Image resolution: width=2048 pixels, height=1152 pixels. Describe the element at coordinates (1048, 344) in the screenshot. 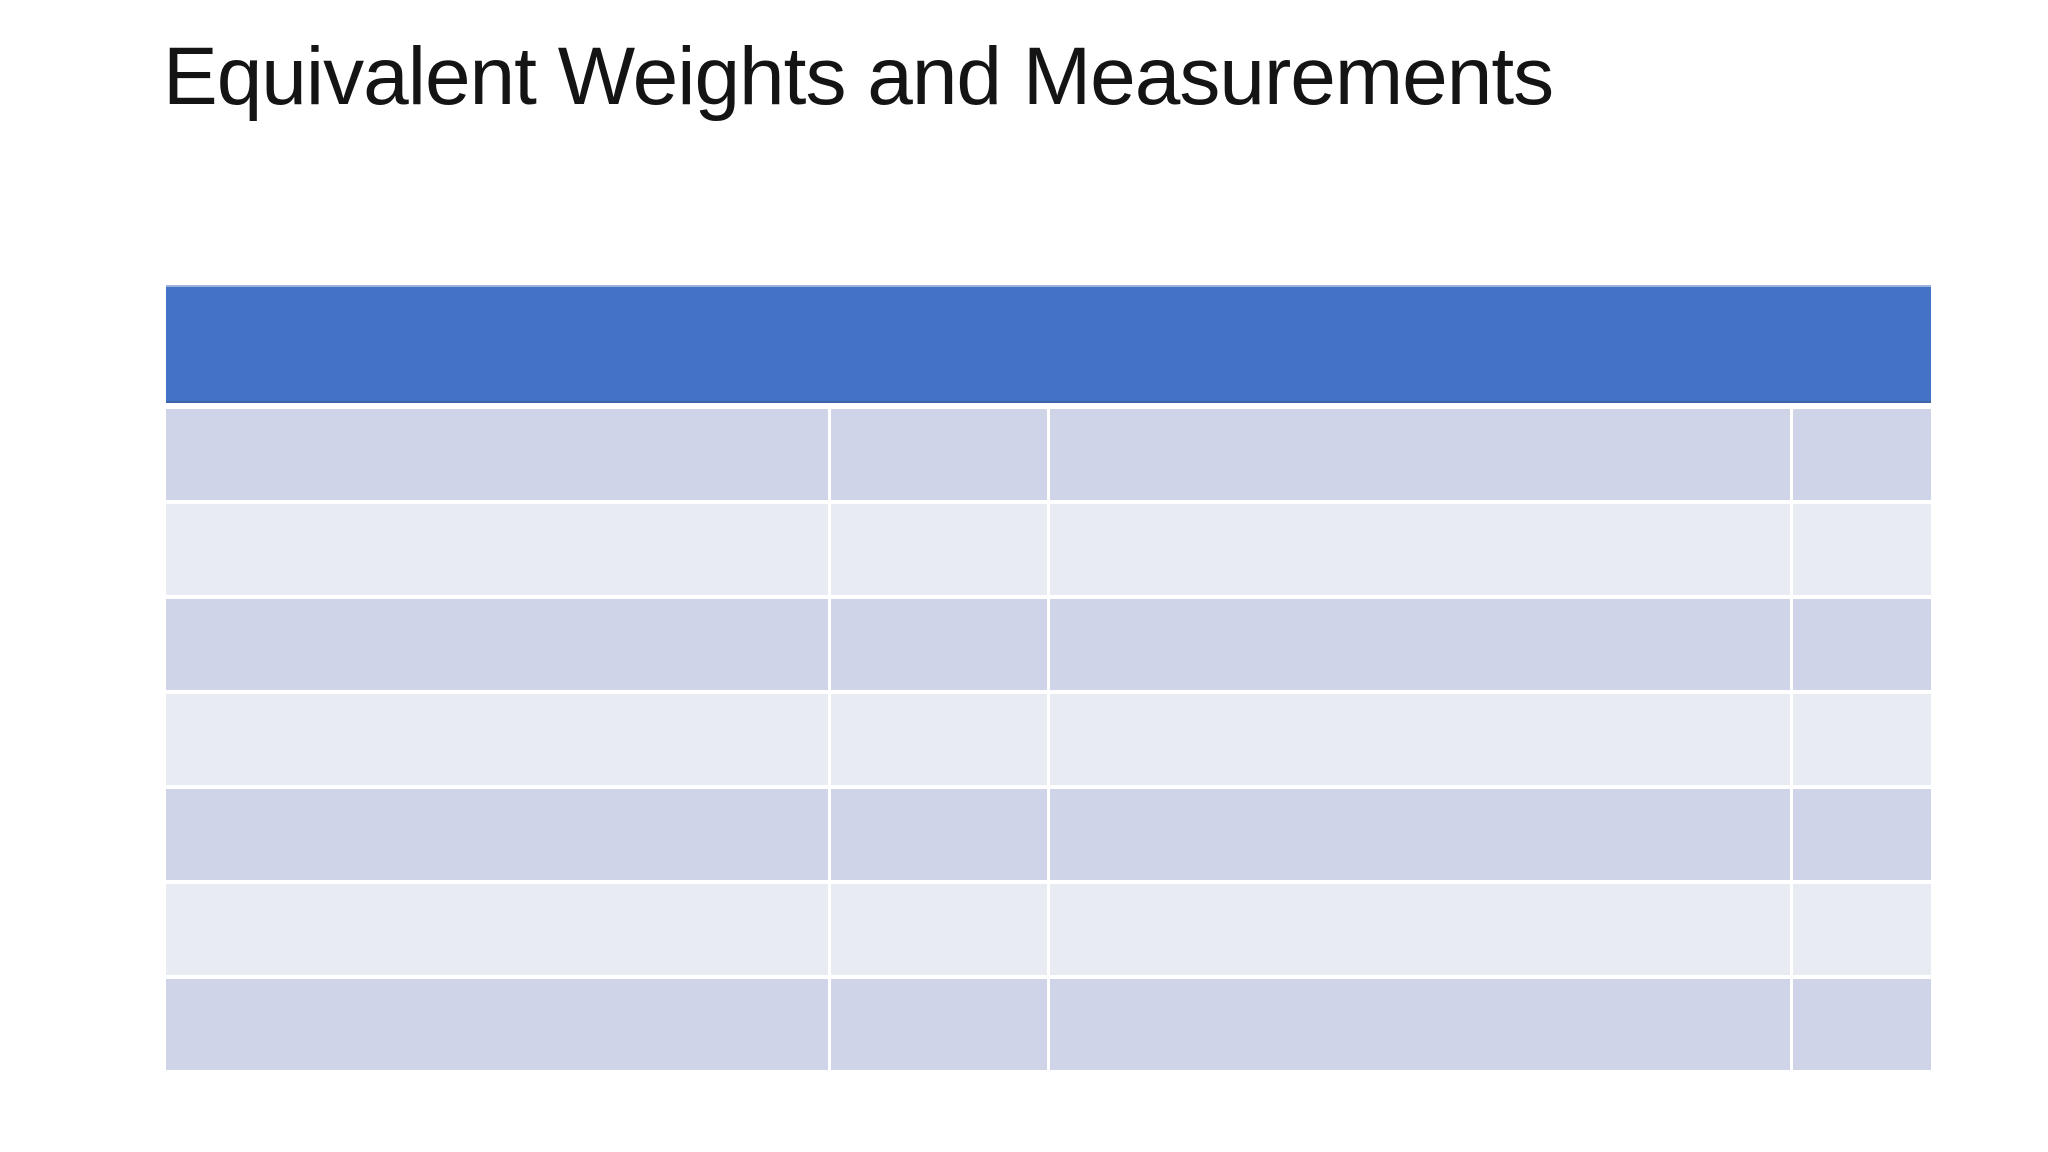

I see `table-header-row` at that location.